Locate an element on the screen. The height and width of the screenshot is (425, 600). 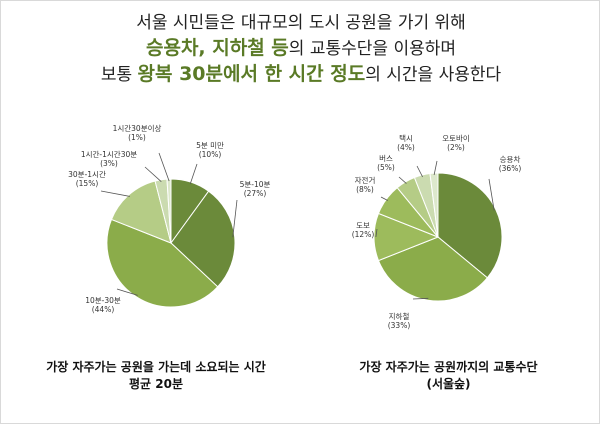
slice-label: 1시간-1시간30분 is located at coordinates (109, 154).